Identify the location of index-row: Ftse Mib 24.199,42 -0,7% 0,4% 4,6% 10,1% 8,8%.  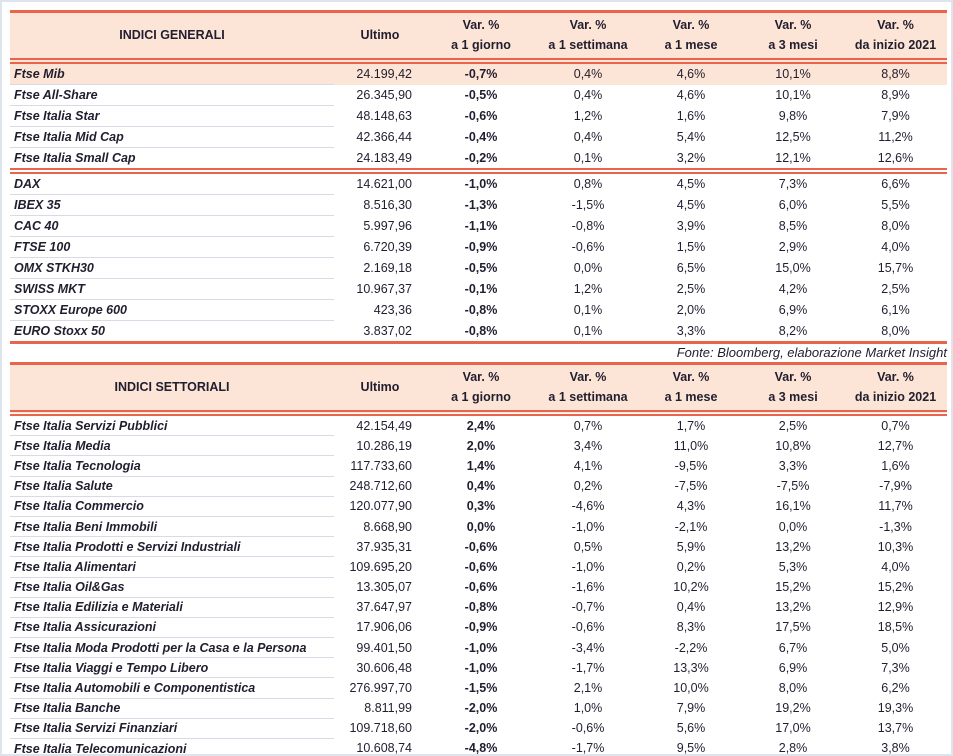
(478, 73).